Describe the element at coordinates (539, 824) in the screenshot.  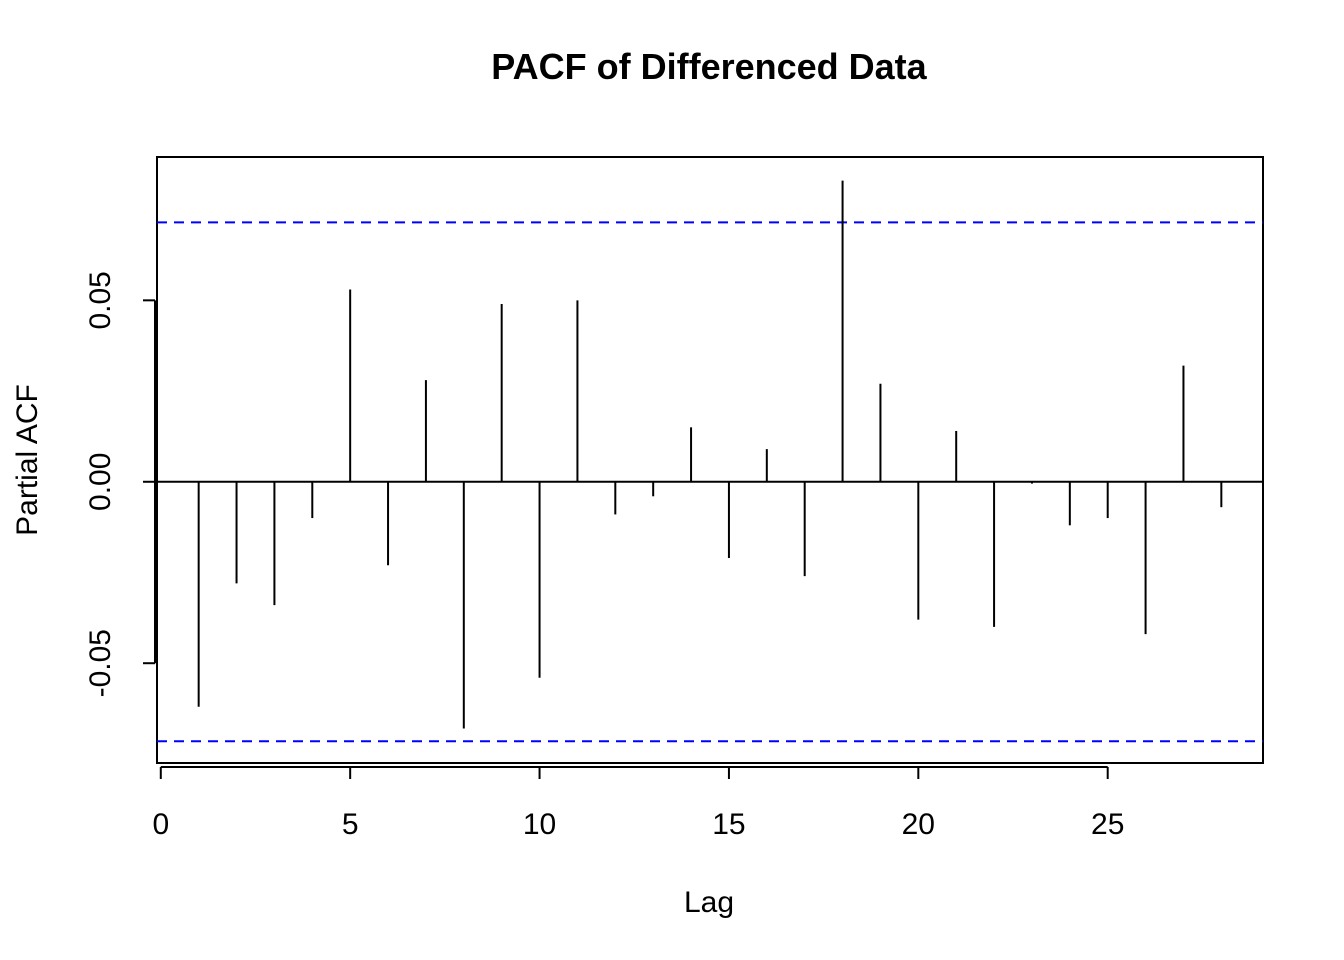
I see `x-tick-label-10: 10` at that location.